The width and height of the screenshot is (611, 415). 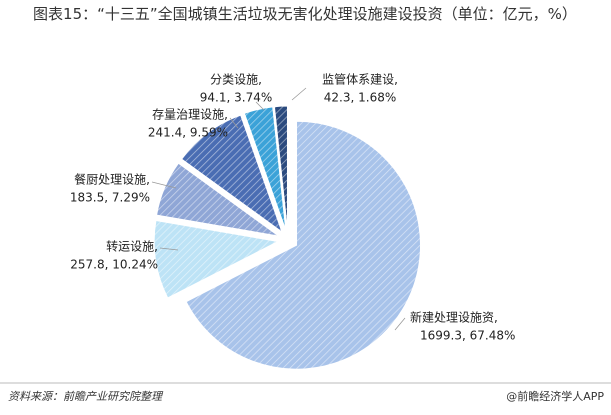 What do you see at coordinates (454, 317) in the screenshot?
I see `slice-label: 新建处理设施资,` at bounding box center [454, 317].